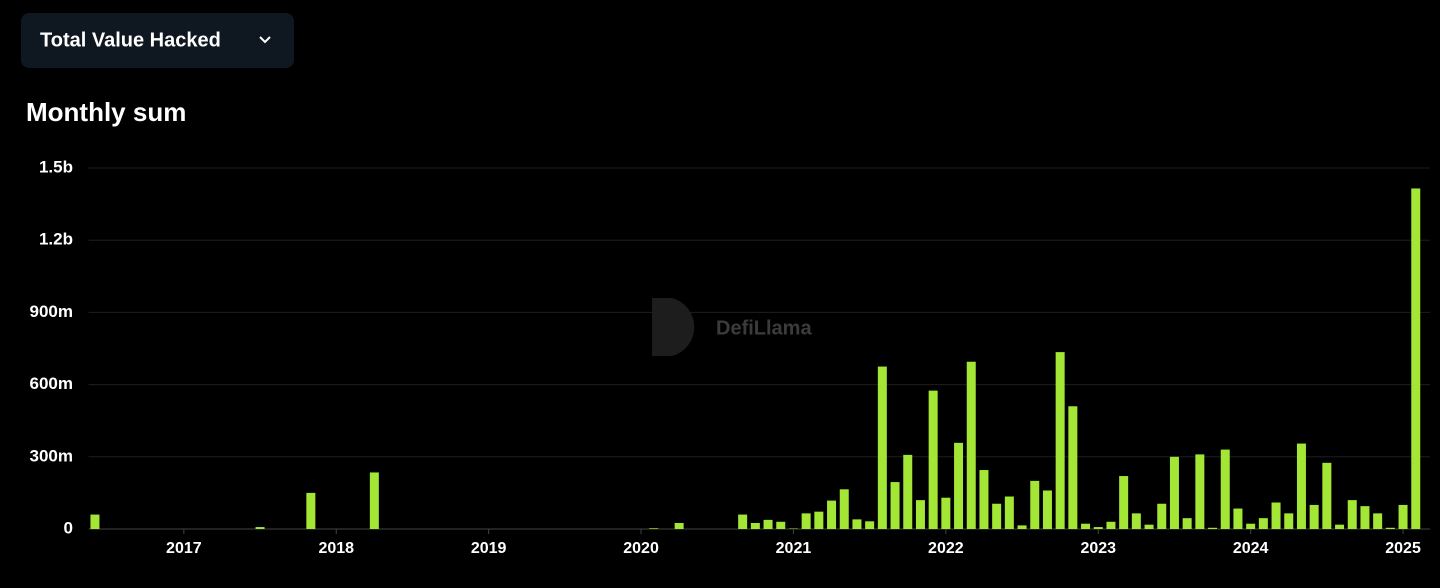 The height and width of the screenshot is (588, 1440). Describe the element at coordinates (794, 548) in the screenshot. I see `x-tick-label: 2021` at that location.